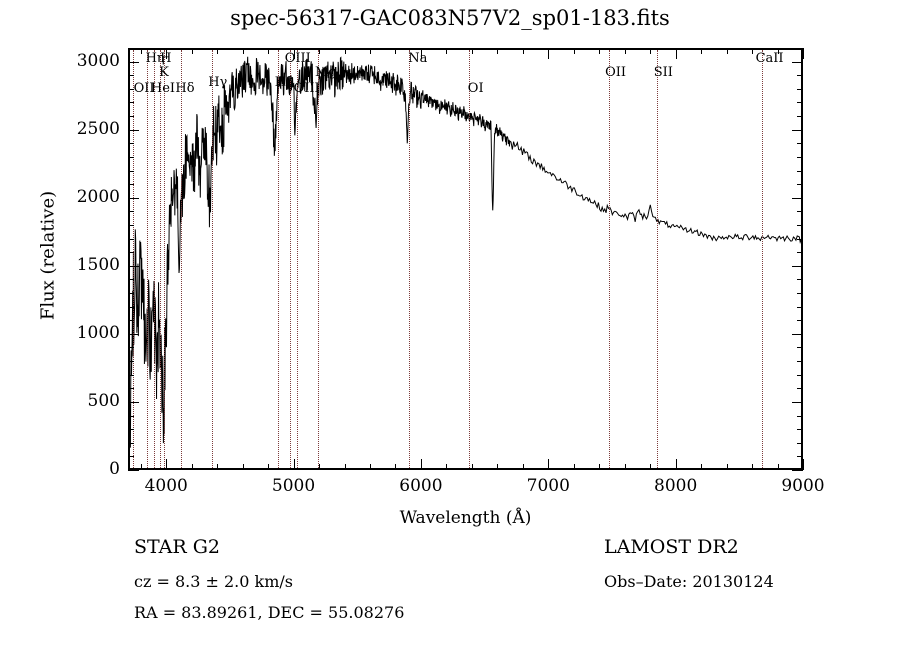 This screenshot has width=900, height=649. Describe the element at coordinates (98, 264) in the screenshot. I see `y-tick-label-1500: 1500` at that location.